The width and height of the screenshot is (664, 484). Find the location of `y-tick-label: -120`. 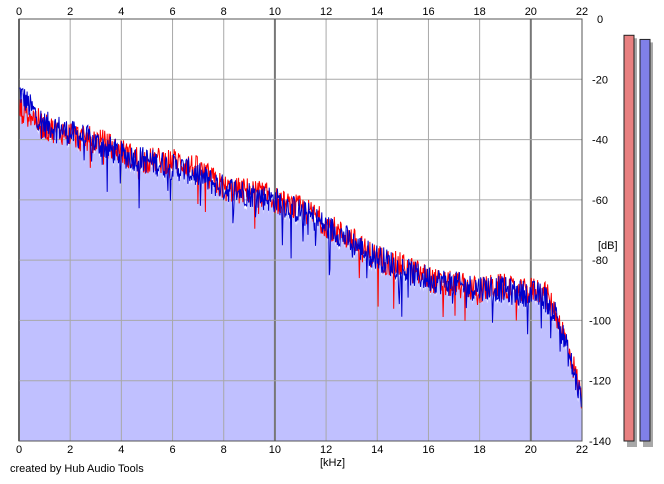

y-tick-label: -120 is located at coordinates (600, 382).